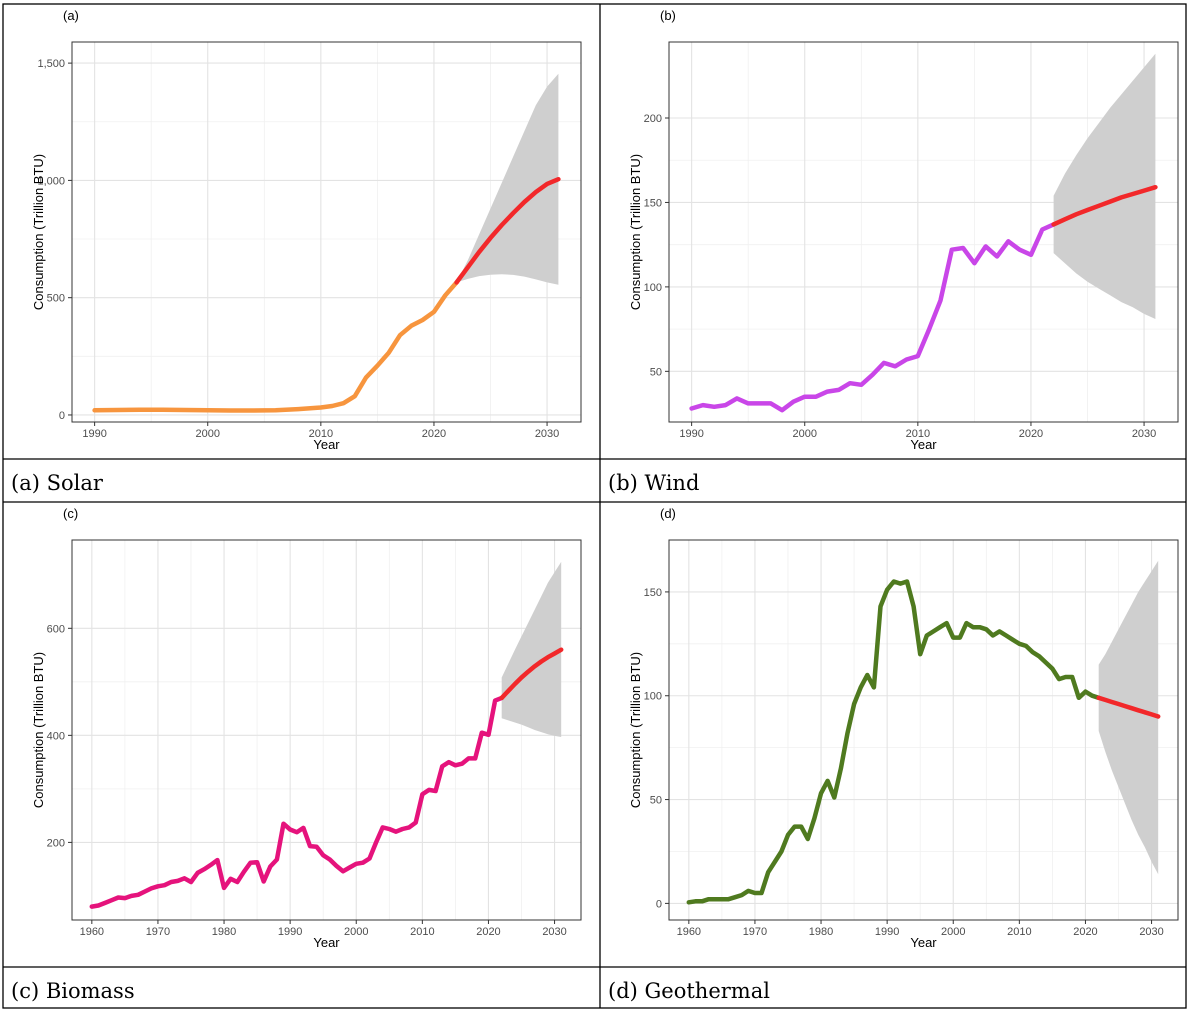 Image resolution: width=1189 pixels, height=1013 pixels. What do you see at coordinates (51, 64) in the screenshot?
I see `y-tick-label: 1,500` at bounding box center [51, 64].